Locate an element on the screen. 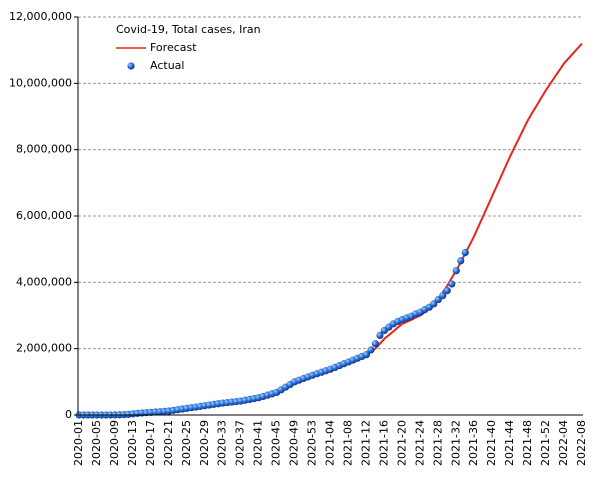 This screenshot has width=605, height=484. y-tick-label: 10,000,000 is located at coordinates (40, 82).